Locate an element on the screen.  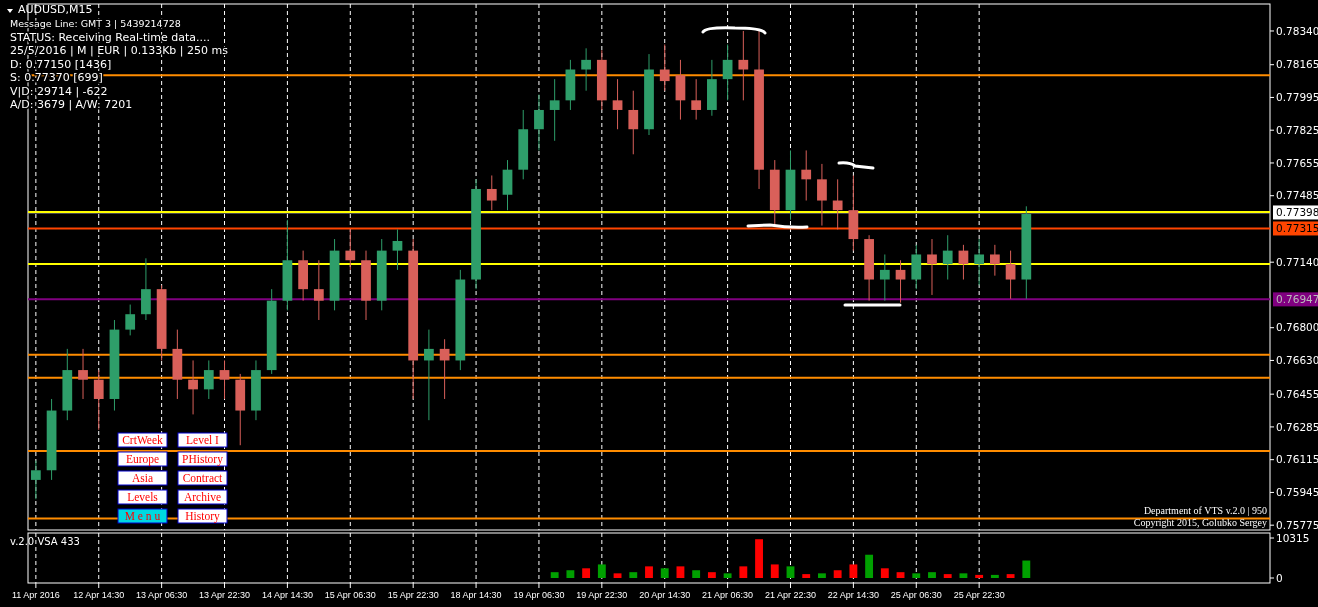
annotation: Contract is located at coordinates (203, 478).